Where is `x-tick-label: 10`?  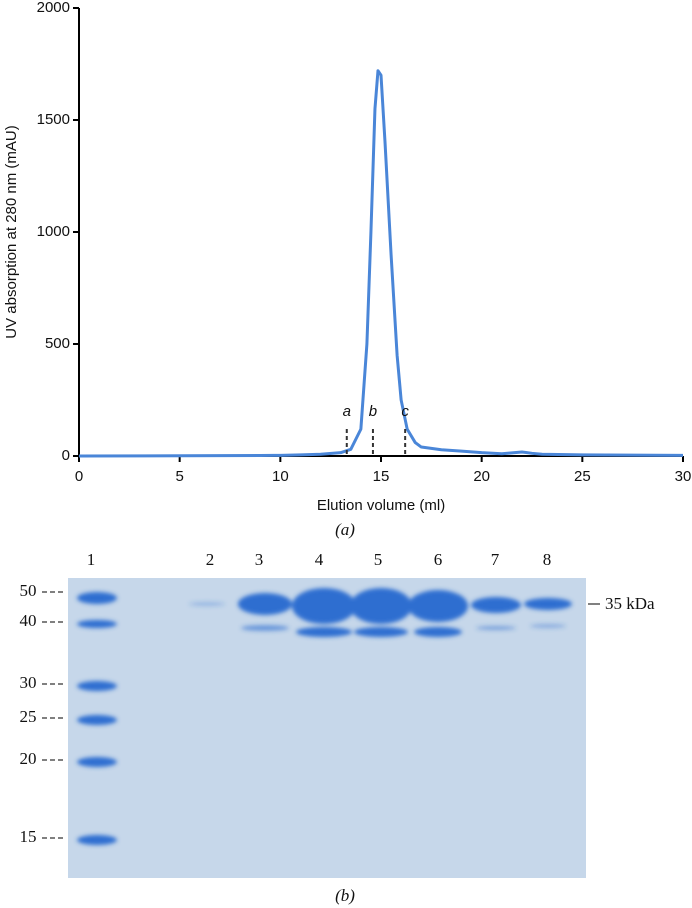 x-tick-label: 10 is located at coordinates (280, 476).